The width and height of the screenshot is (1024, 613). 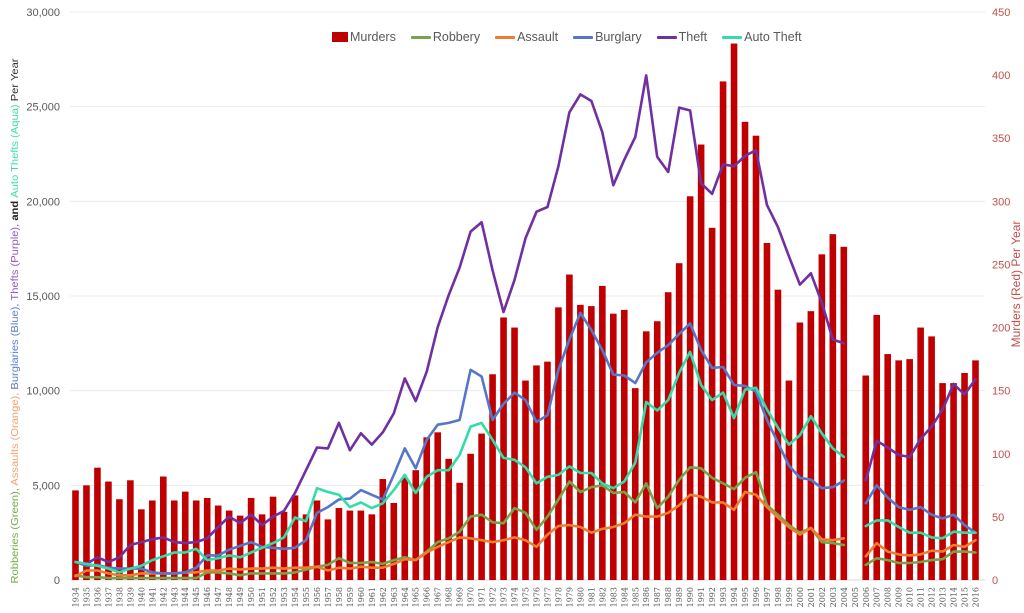 I want to click on y2-tick-label: 400, so click(x=1001, y=76).